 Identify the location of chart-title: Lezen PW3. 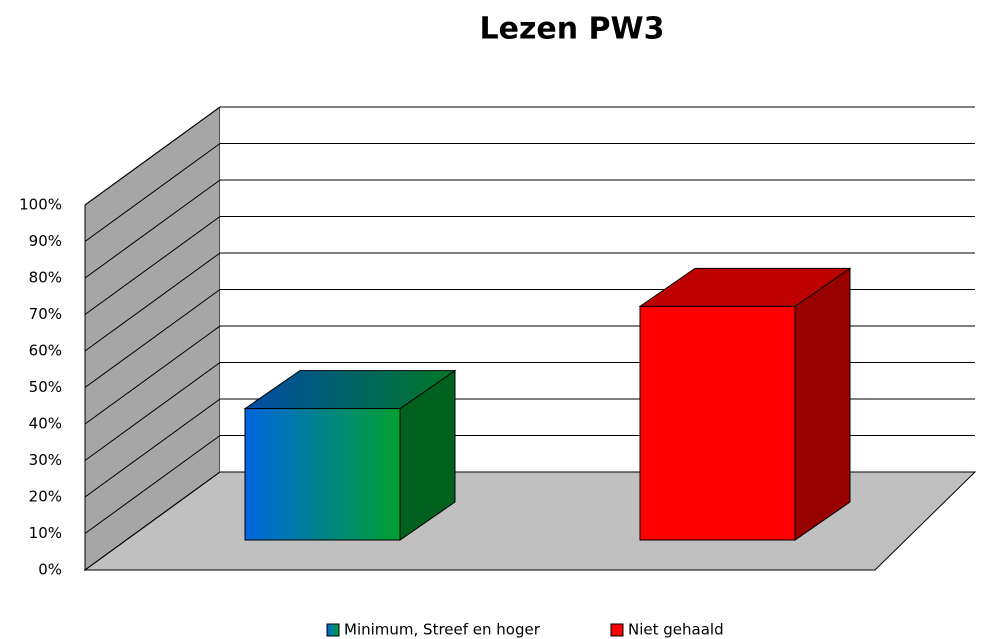
(571, 29).